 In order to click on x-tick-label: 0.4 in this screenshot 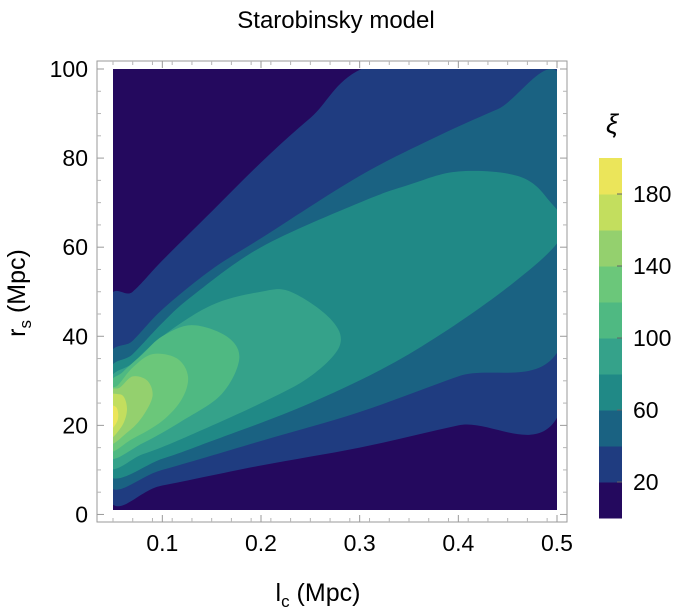, I will do `click(458, 543)`.